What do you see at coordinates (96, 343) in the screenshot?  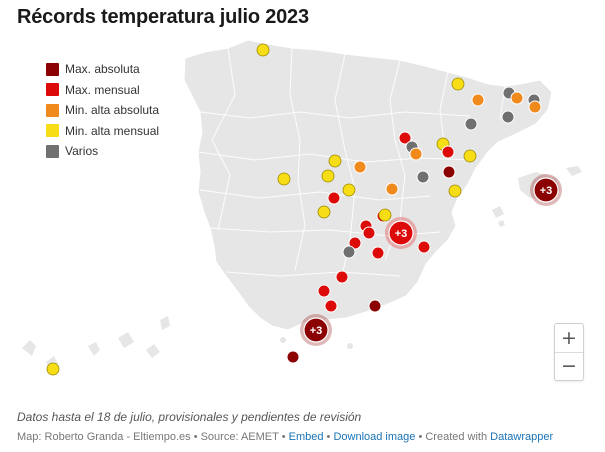 I see `canary-islands` at bounding box center [96, 343].